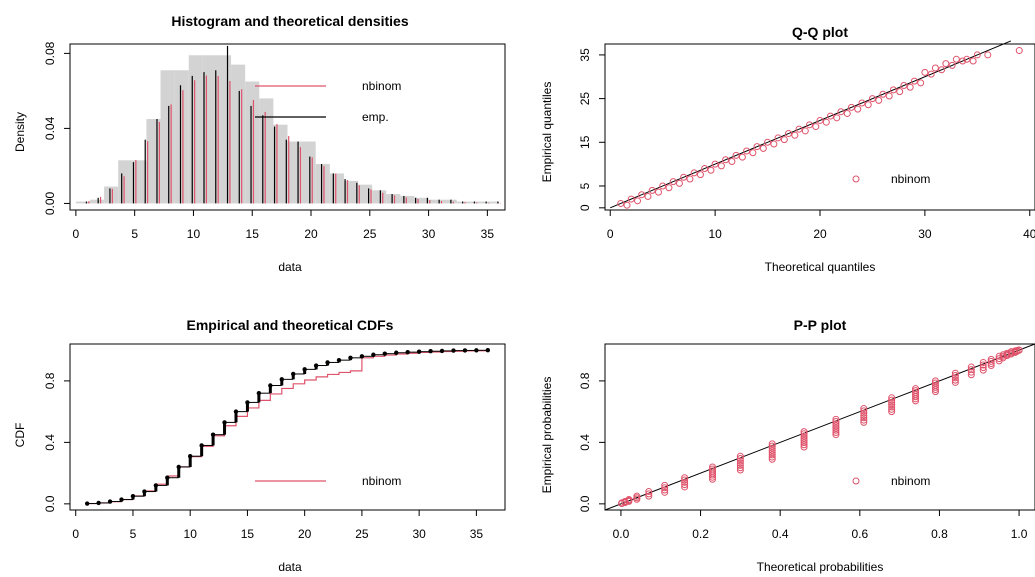 The image size is (1035, 577). What do you see at coordinates (248, 534) in the screenshot?
I see `cdf-x-tick-label: 15` at bounding box center [248, 534].